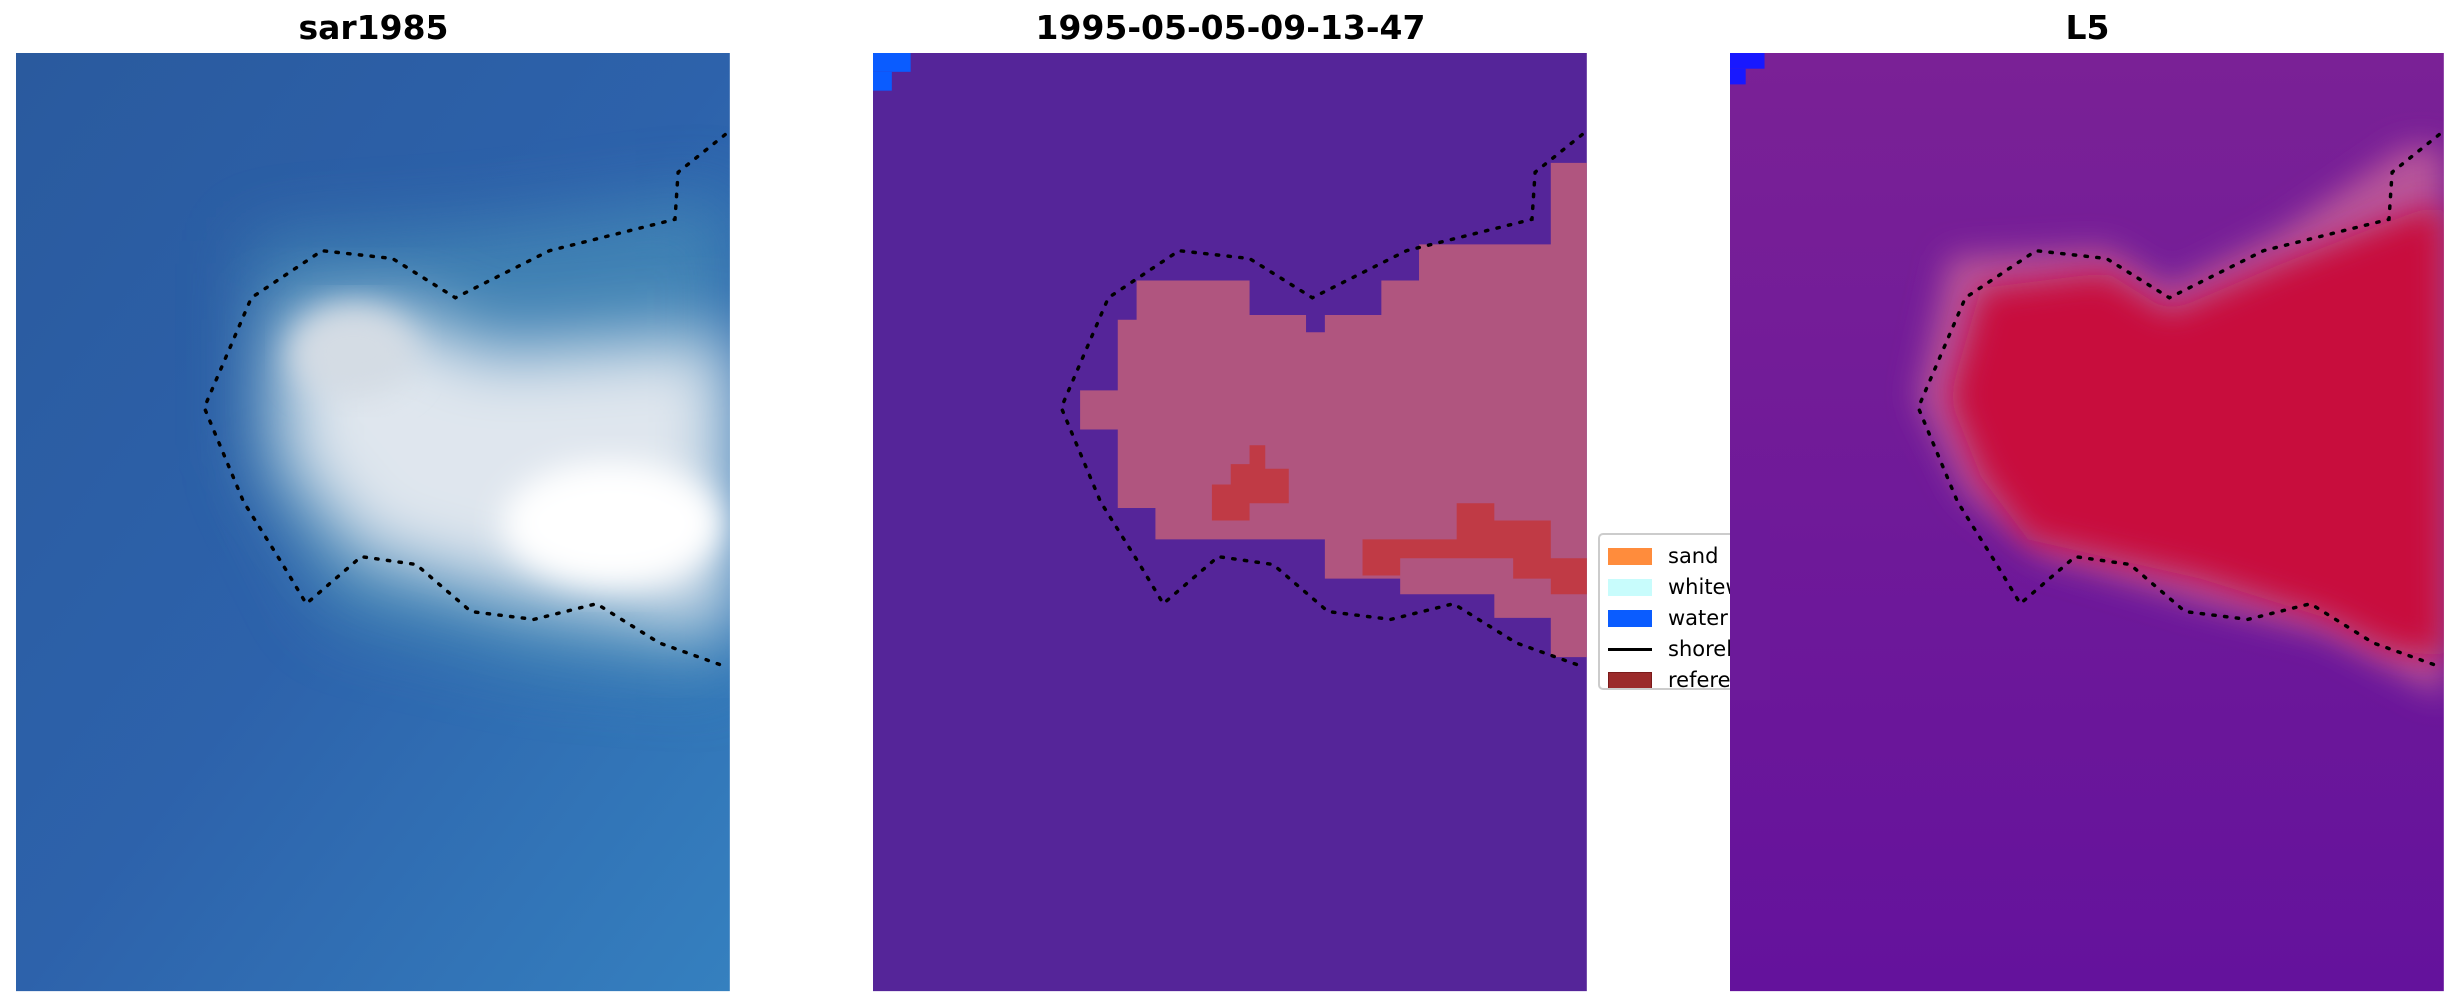  I want to click on panel-title-date: 1995-05-05-09-13-47, so click(1230, 27).